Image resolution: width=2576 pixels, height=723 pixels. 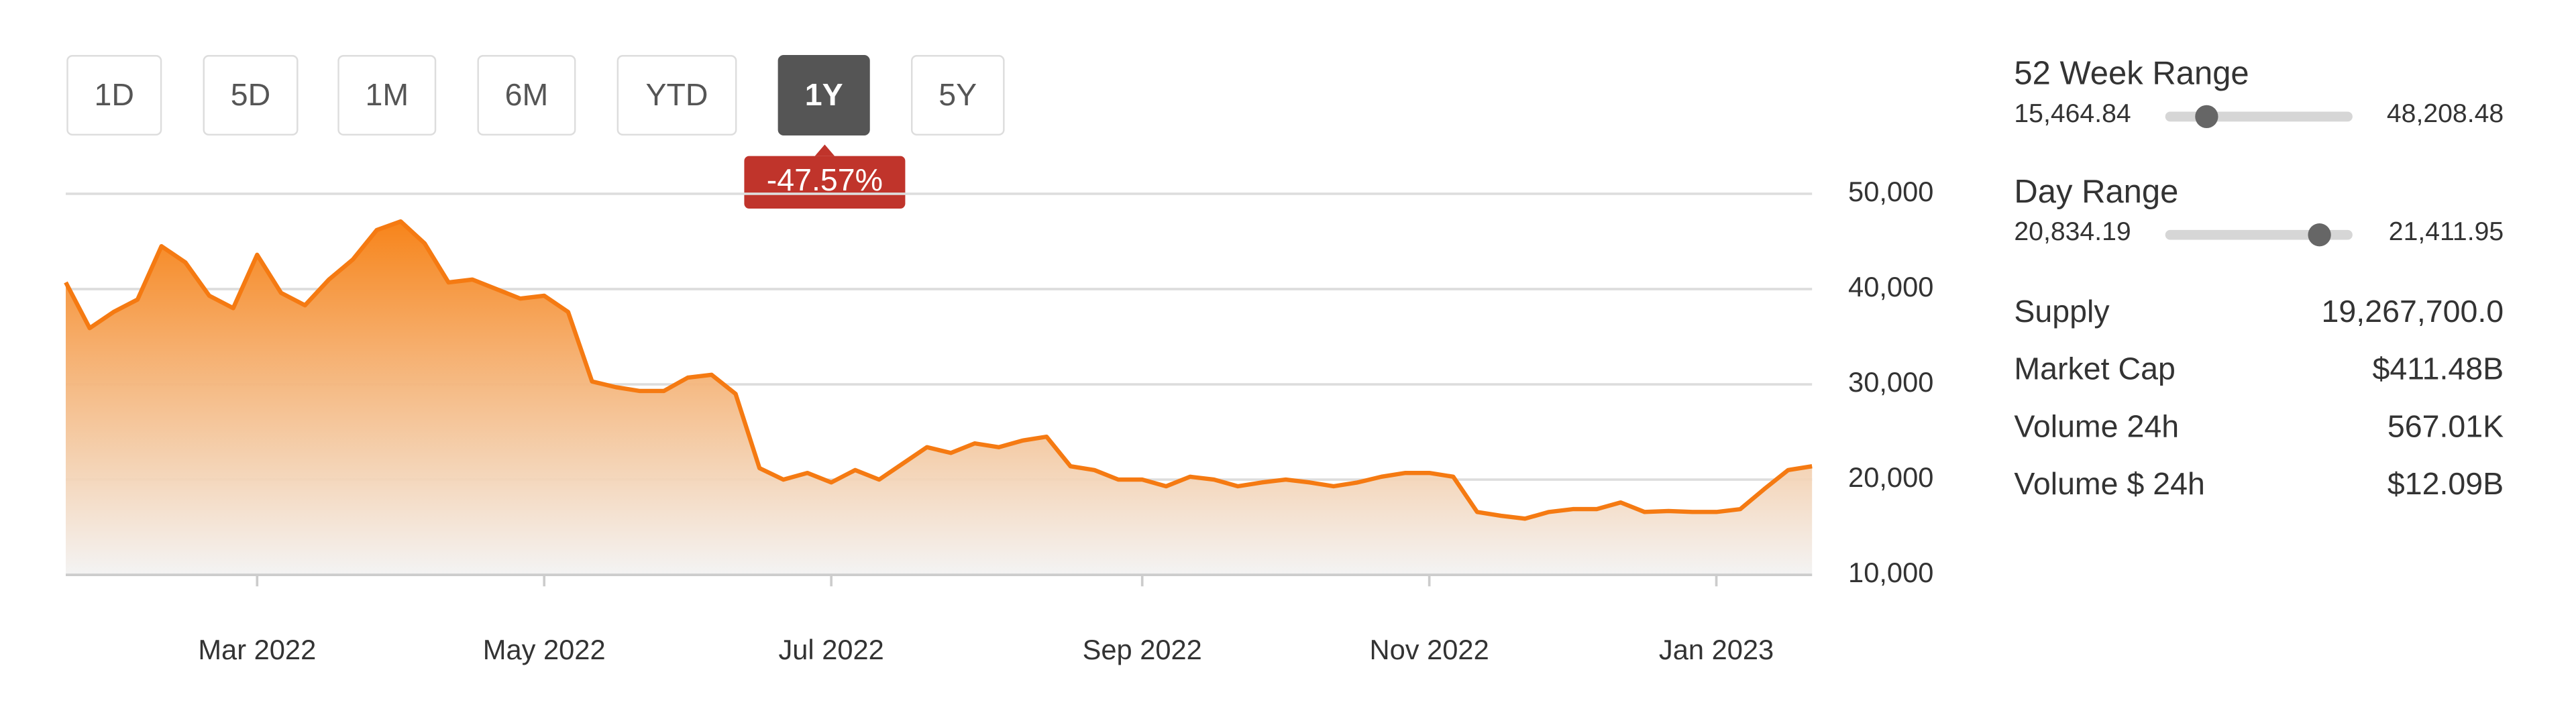 I want to click on stat-value: $411.48B, so click(x=2438, y=368).